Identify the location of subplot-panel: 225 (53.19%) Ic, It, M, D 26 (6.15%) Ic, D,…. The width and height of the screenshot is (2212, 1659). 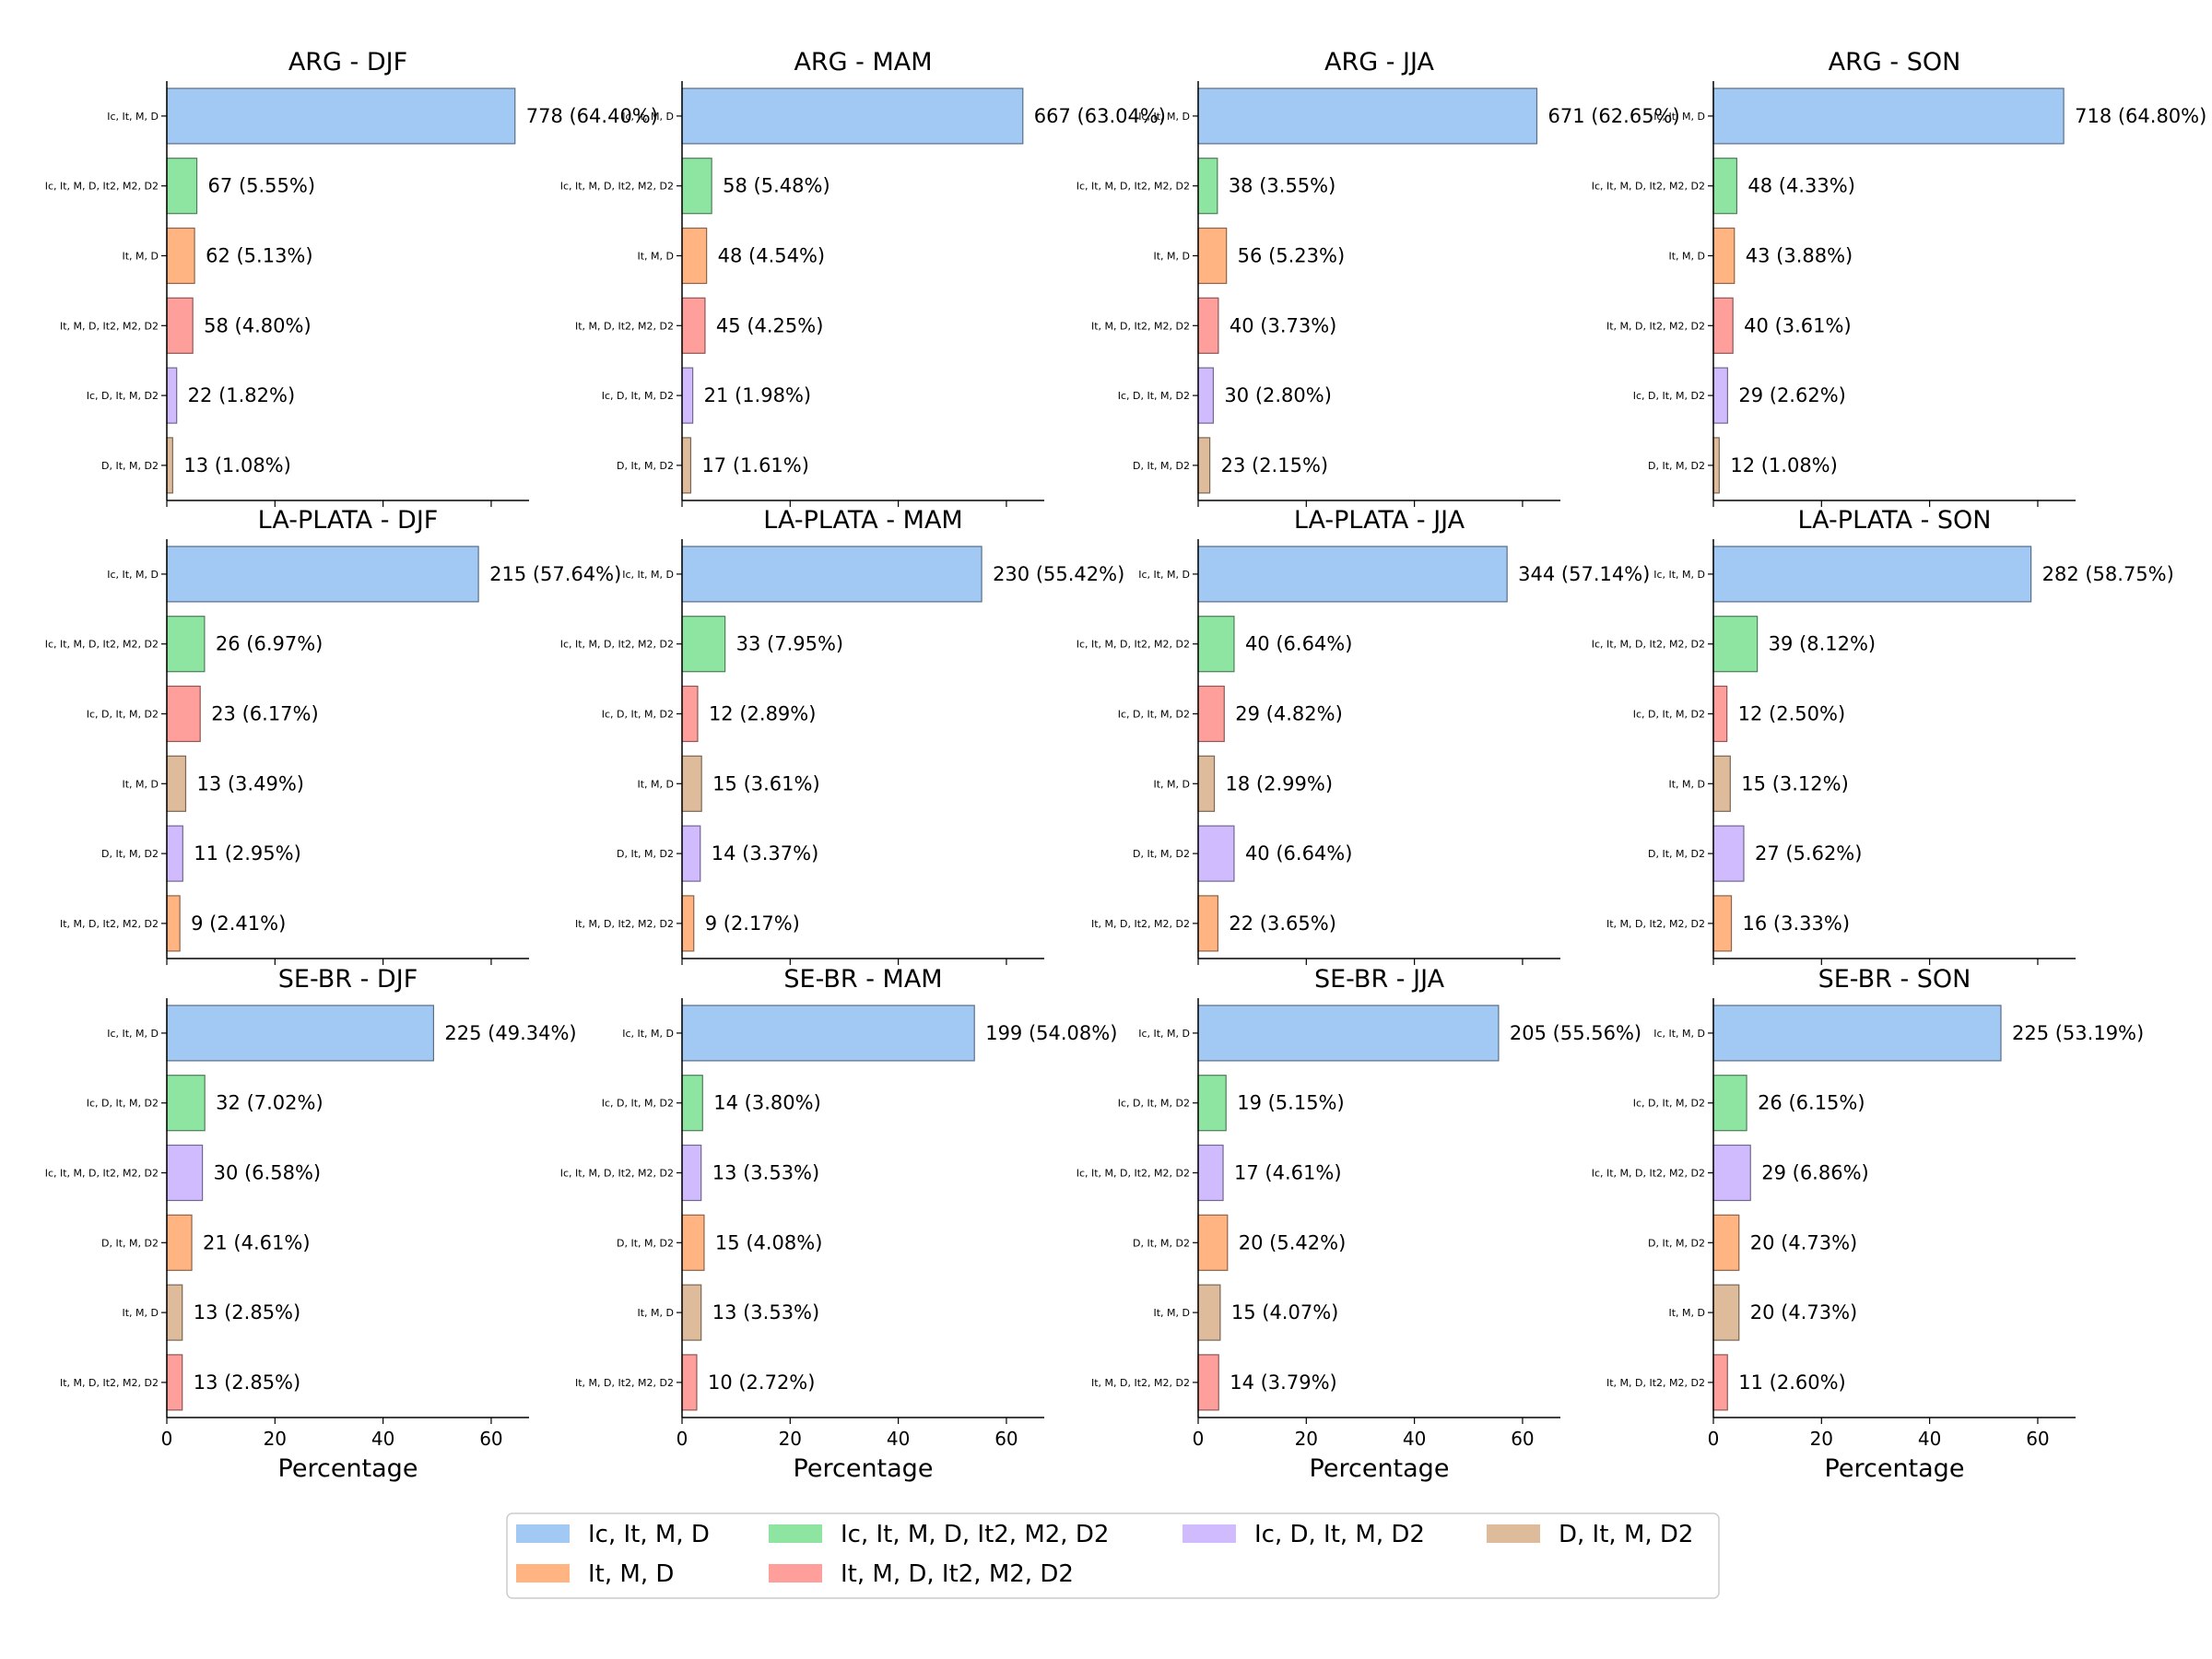
(1868, 1224).